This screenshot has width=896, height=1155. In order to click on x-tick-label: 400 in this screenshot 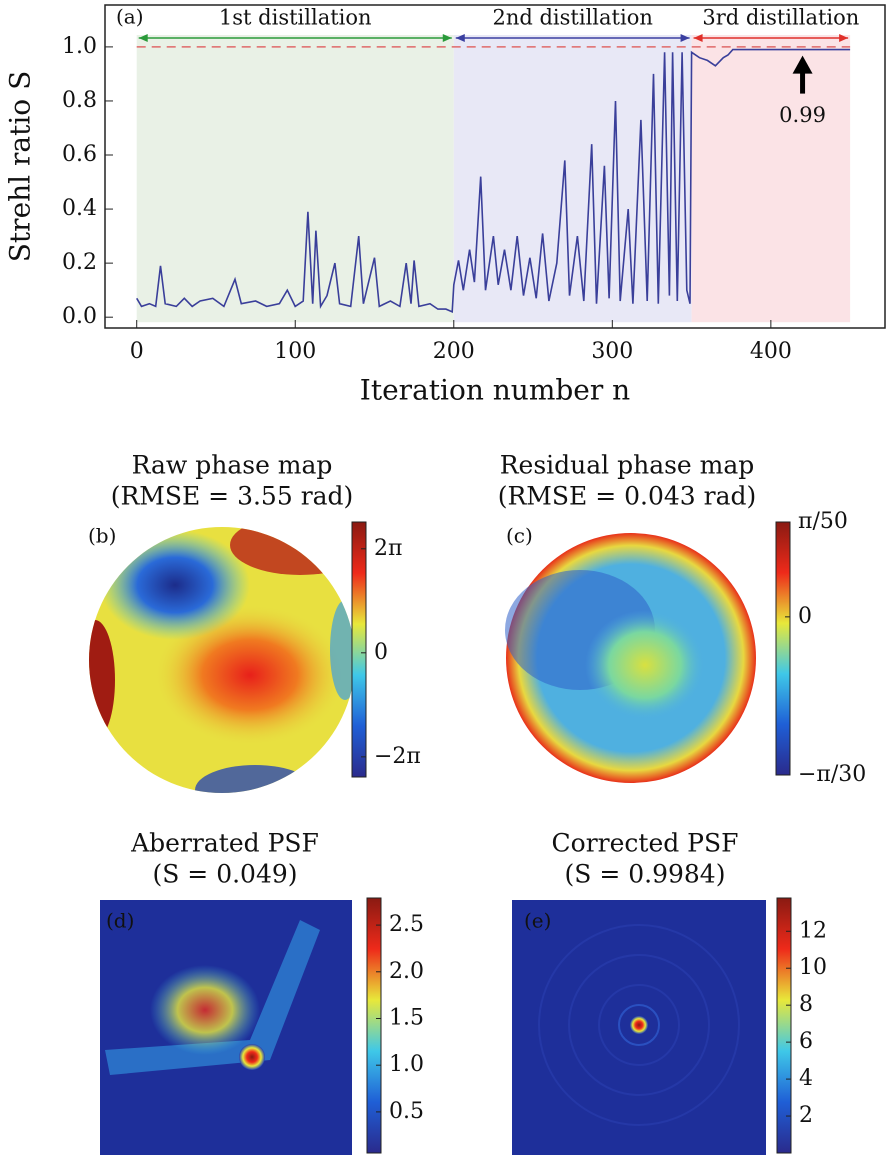, I will do `click(771, 351)`.